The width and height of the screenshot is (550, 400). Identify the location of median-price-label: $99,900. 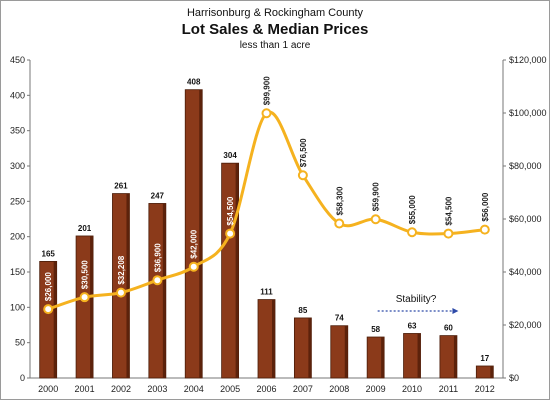
(267, 90).